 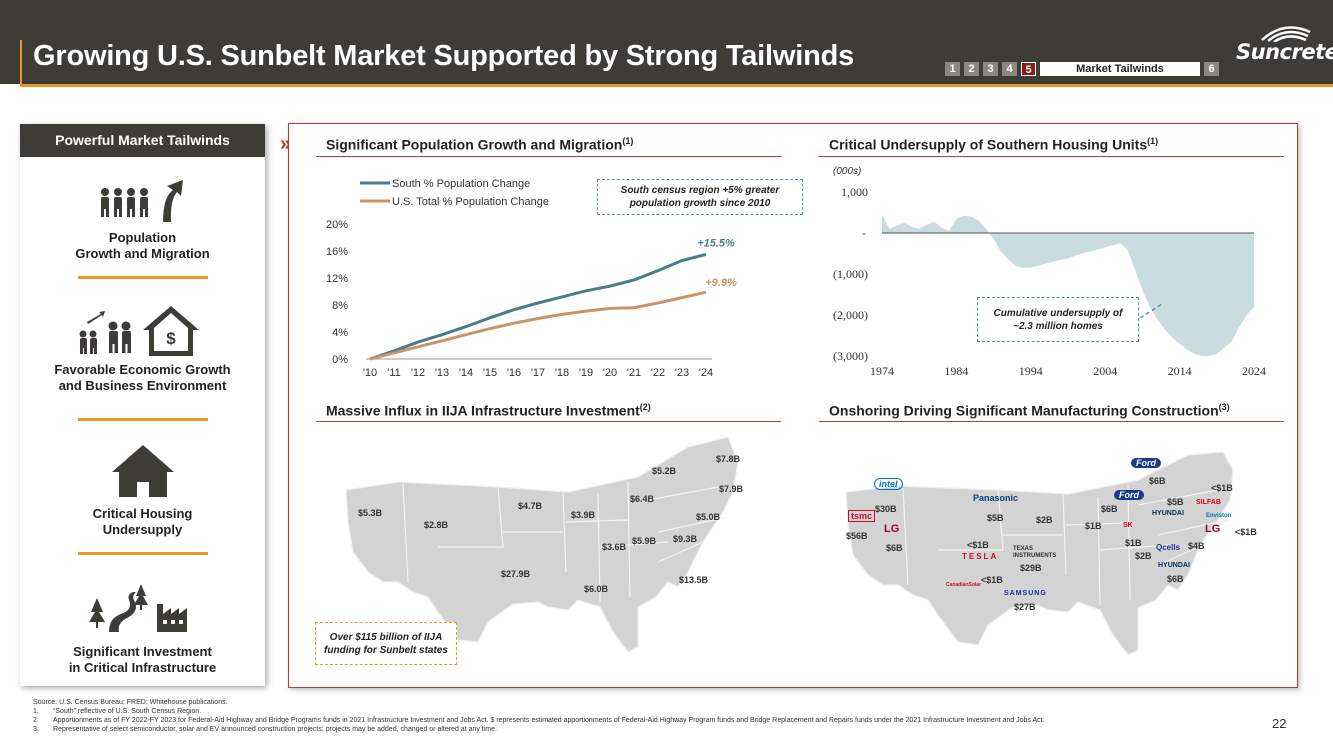 I want to click on tailwind-label: and Business Environment, so click(x=142, y=385).